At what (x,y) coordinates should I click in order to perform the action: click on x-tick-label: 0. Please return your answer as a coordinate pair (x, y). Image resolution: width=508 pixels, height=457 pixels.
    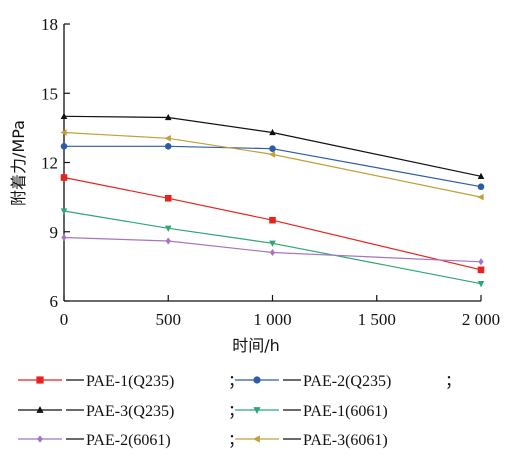
    Looking at the image, I should click on (64, 319).